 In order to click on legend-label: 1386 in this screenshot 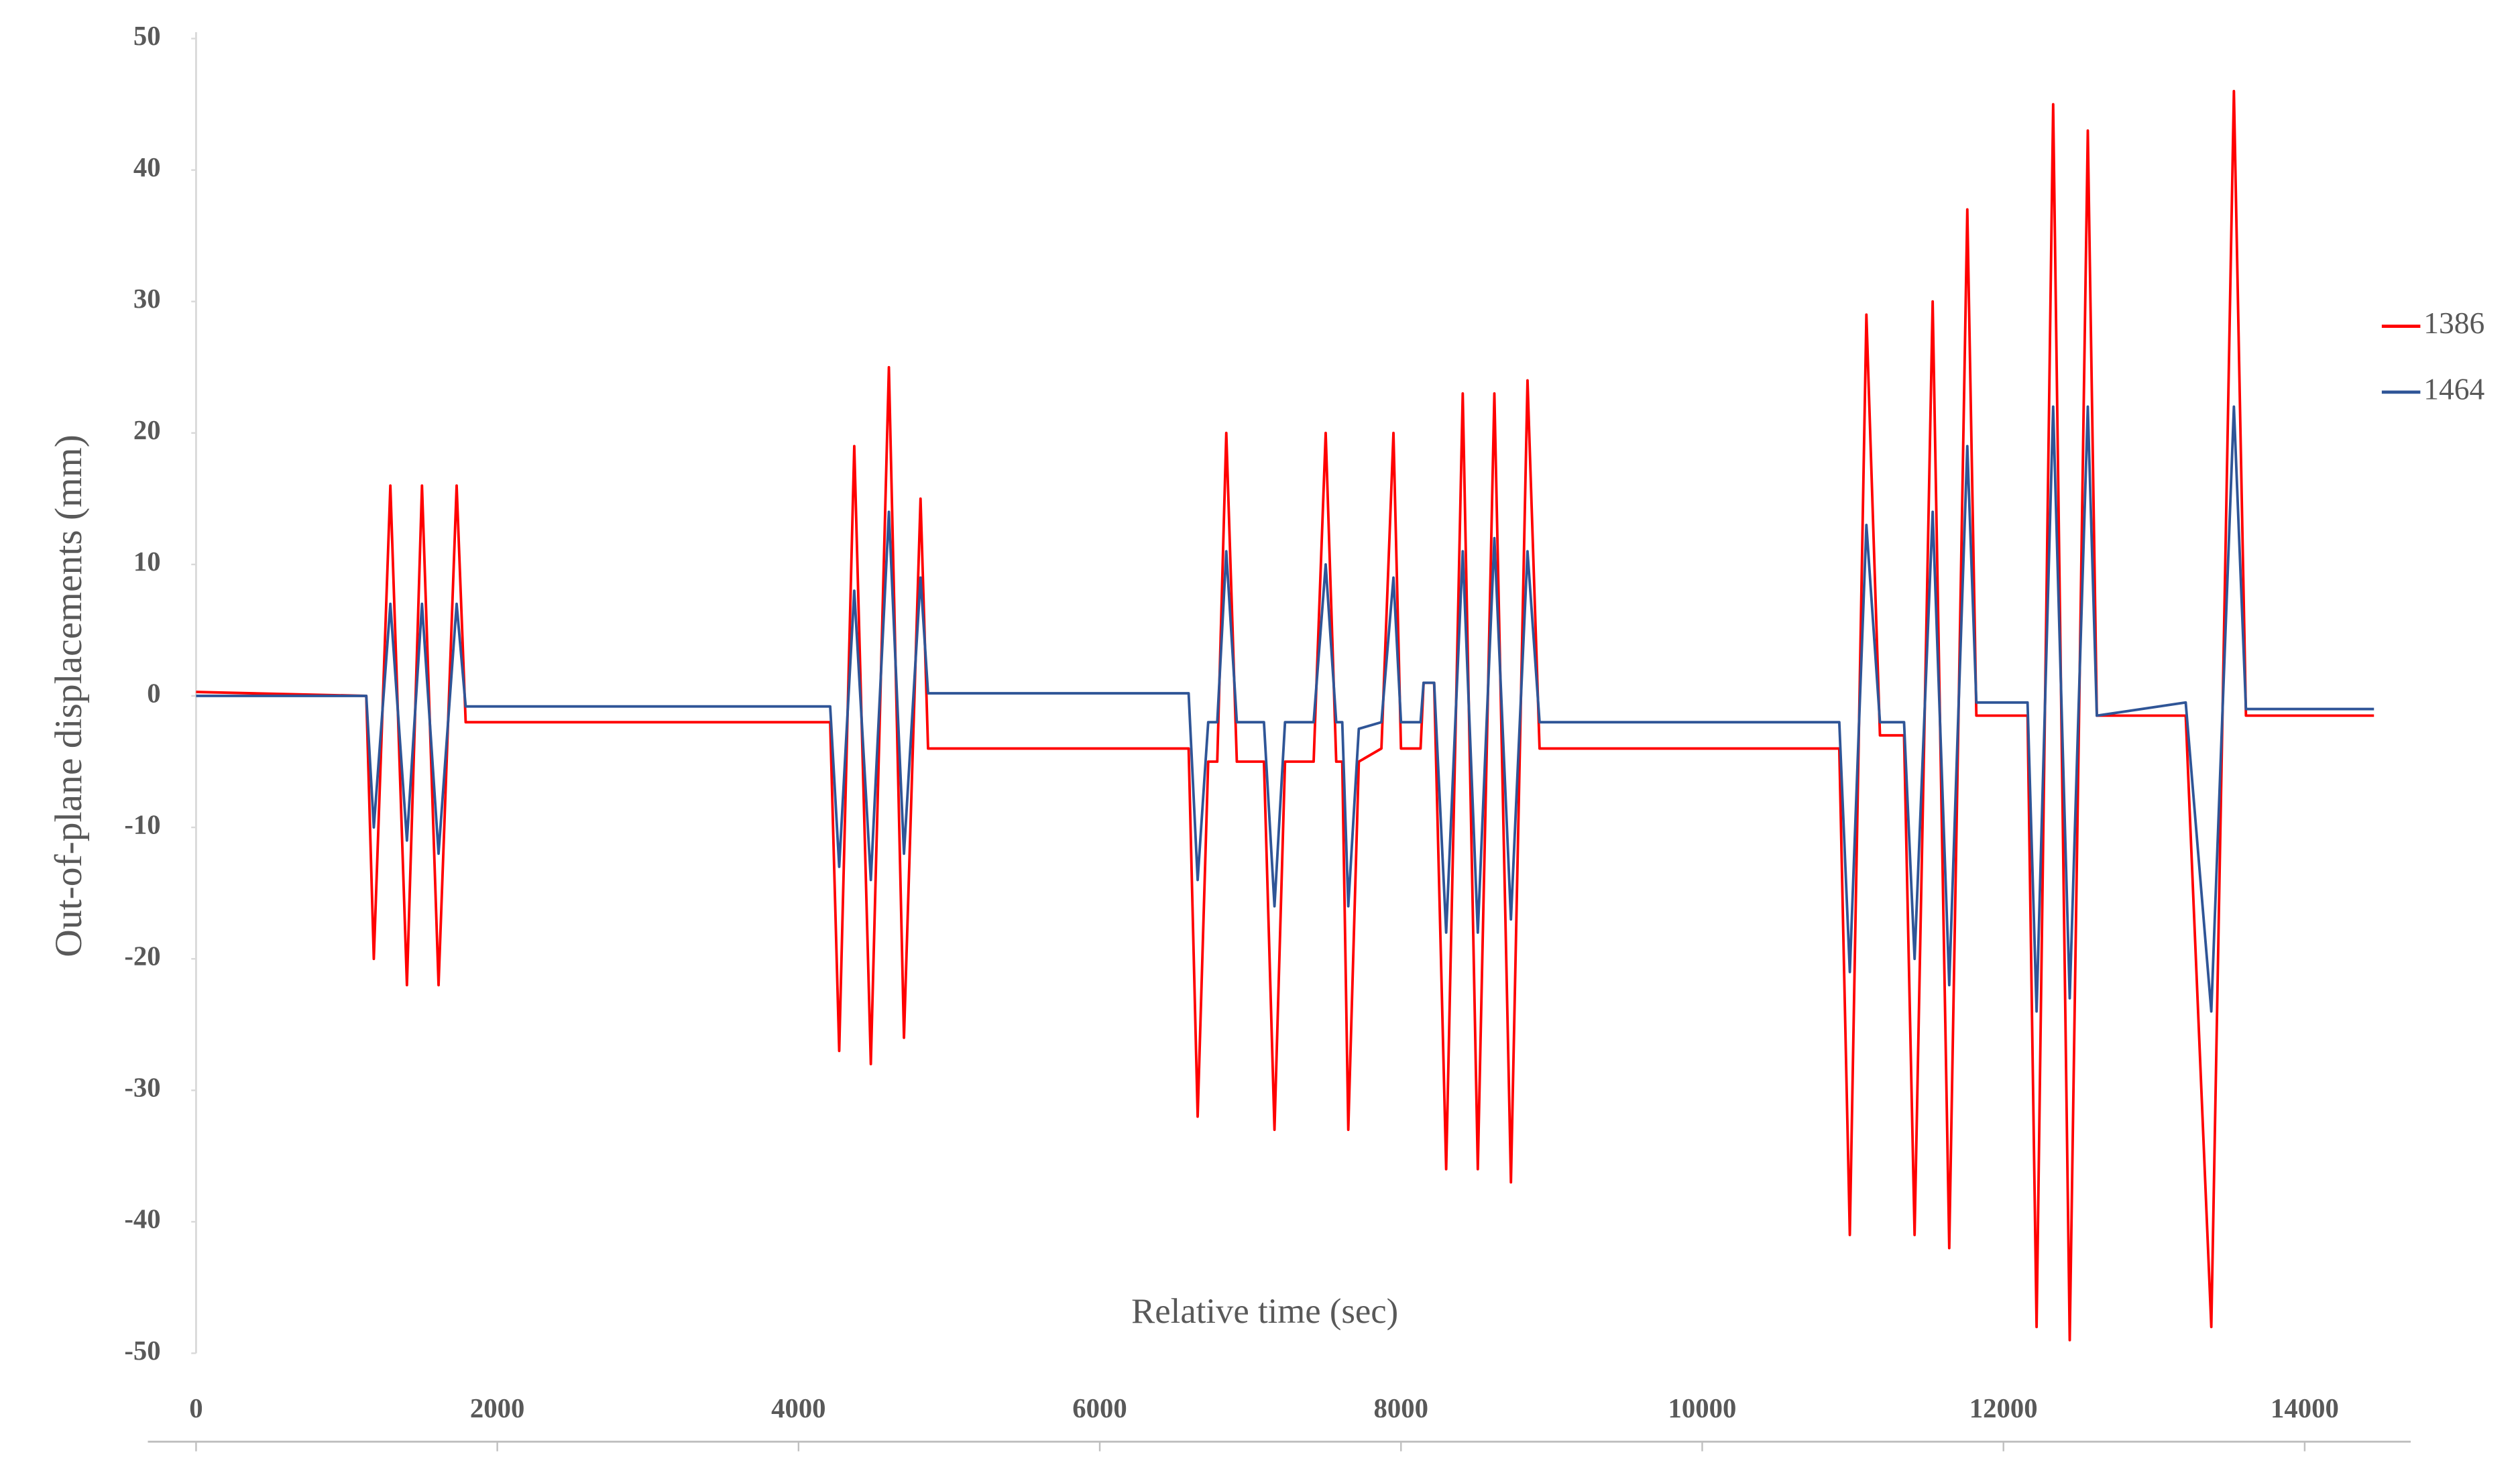, I will do `click(2454, 323)`.